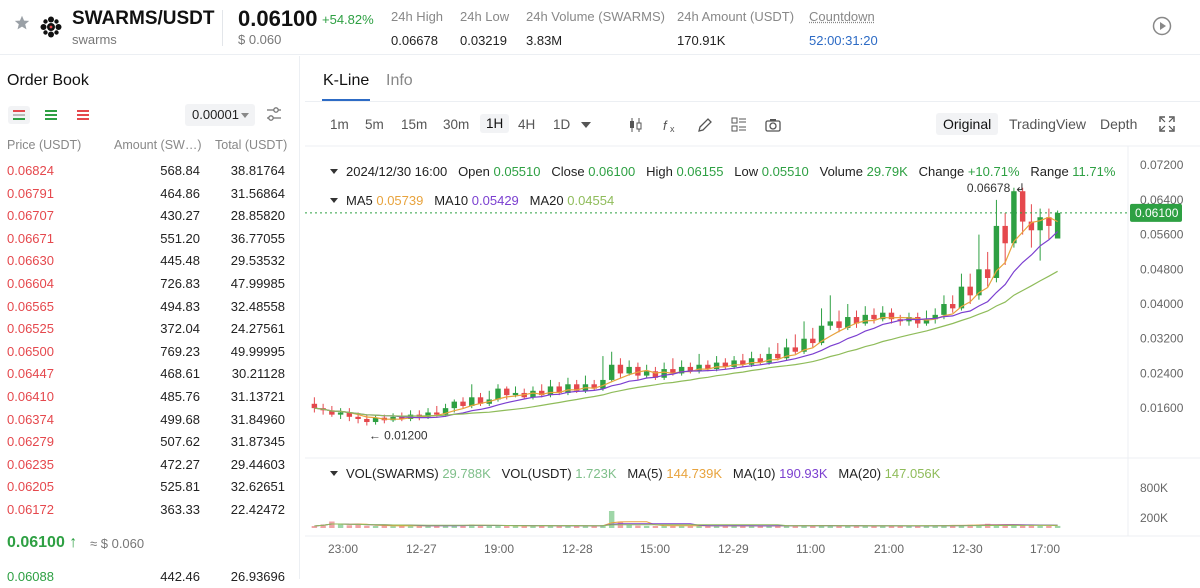  Describe the element at coordinates (967, 124) in the screenshot. I see `view-original: Original` at that location.